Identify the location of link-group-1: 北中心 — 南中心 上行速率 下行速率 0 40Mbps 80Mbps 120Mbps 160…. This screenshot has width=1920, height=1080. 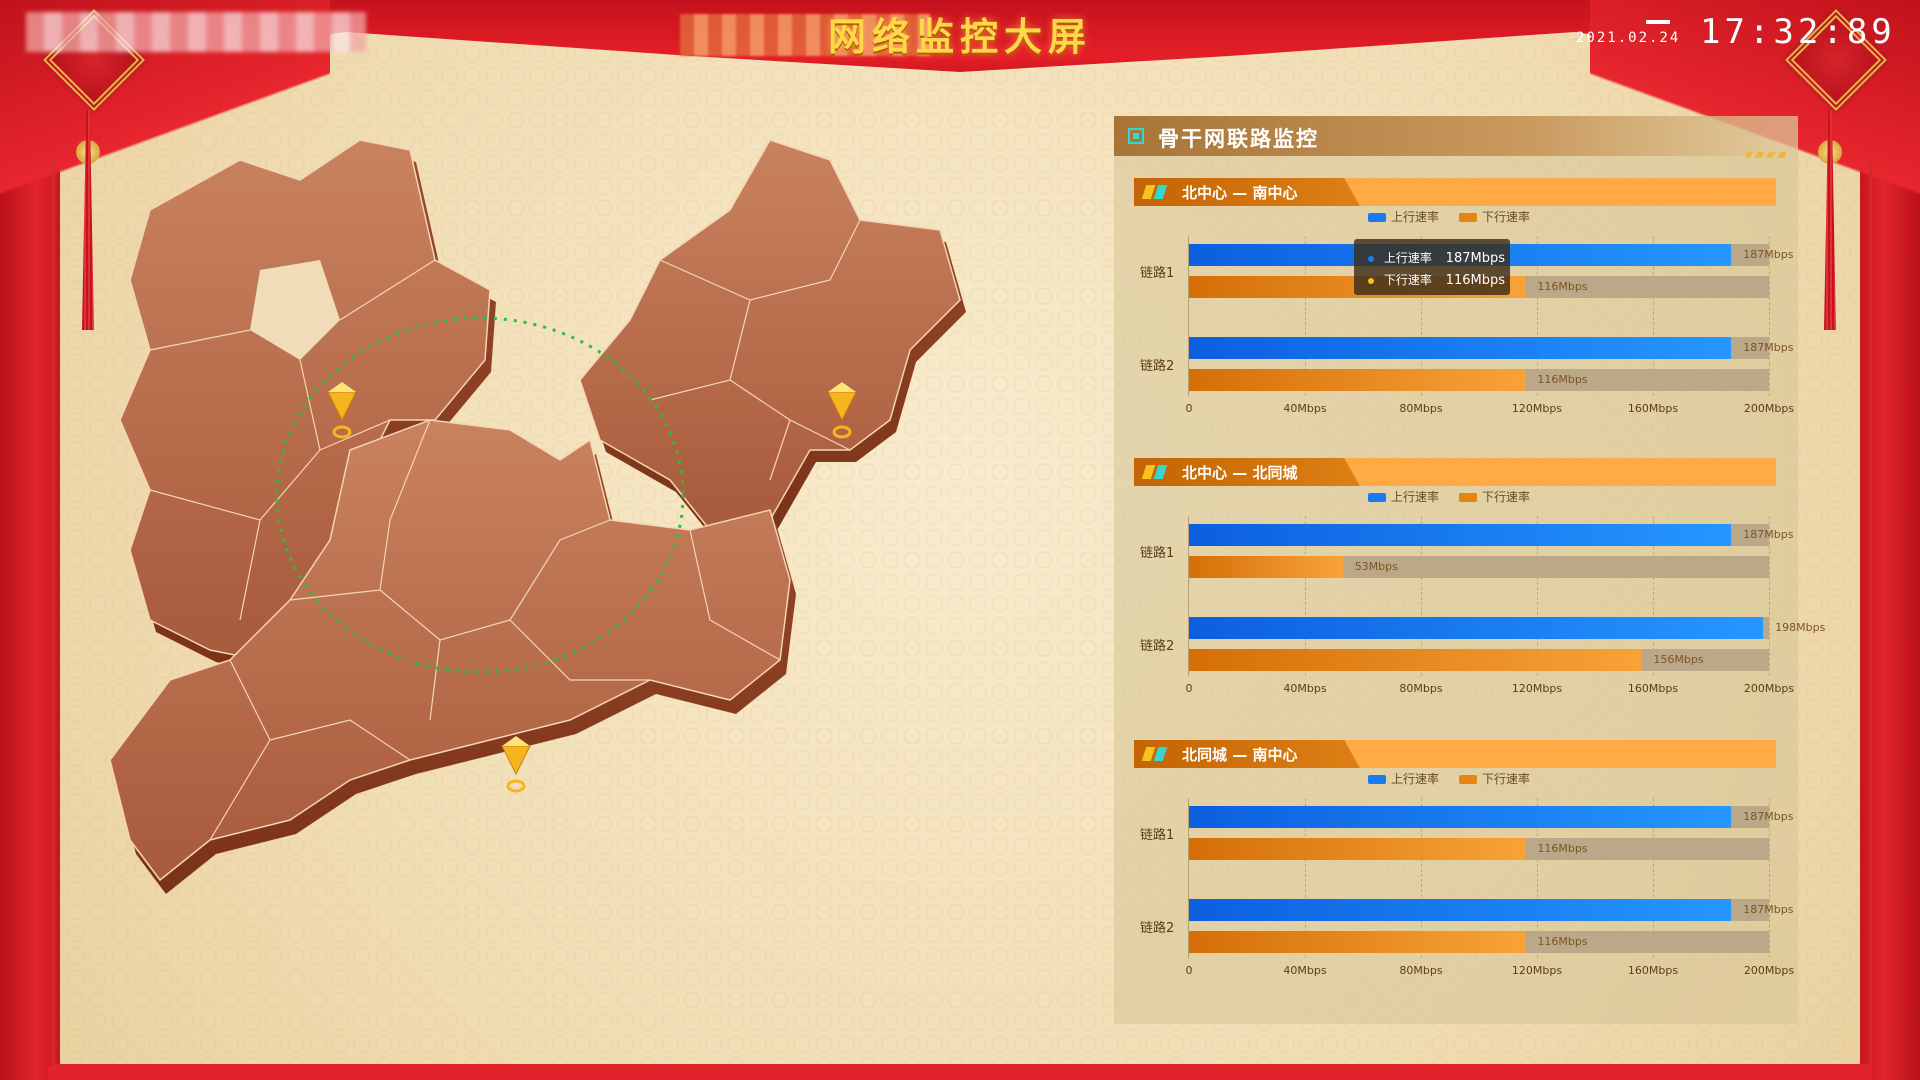
(1456, 313).